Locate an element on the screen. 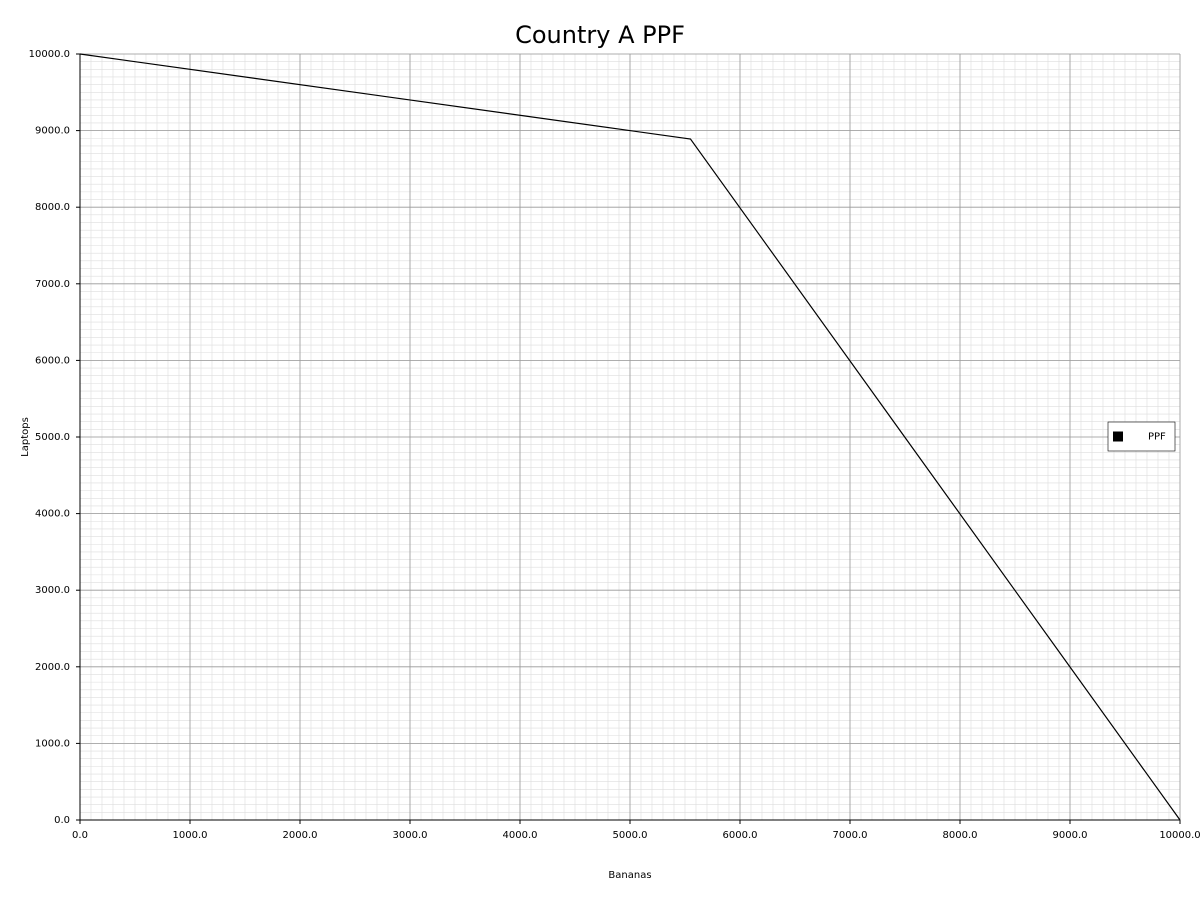  x-tick-label: 2000.0 is located at coordinates (300, 835).